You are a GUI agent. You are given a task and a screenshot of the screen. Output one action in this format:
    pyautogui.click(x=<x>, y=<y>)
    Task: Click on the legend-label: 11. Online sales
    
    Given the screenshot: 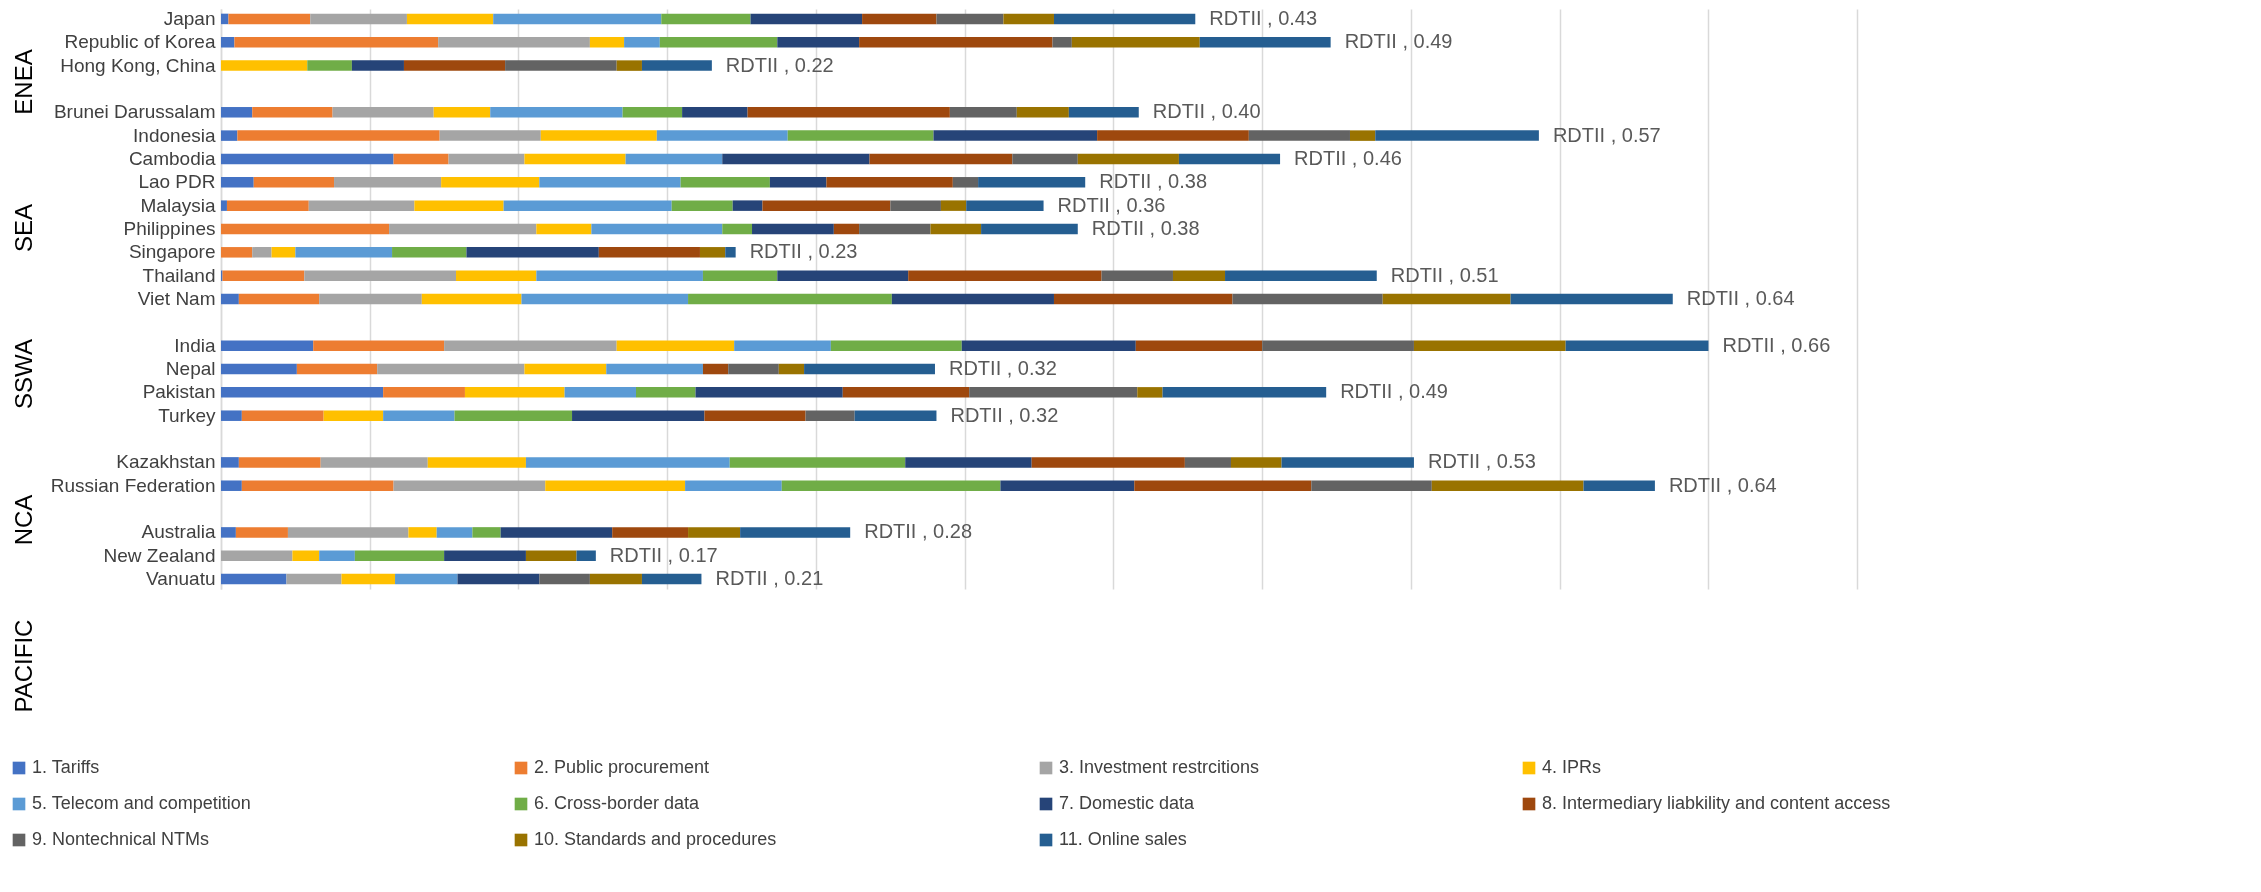 What is the action you would take?
    pyautogui.click(x=1123, y=839)
    